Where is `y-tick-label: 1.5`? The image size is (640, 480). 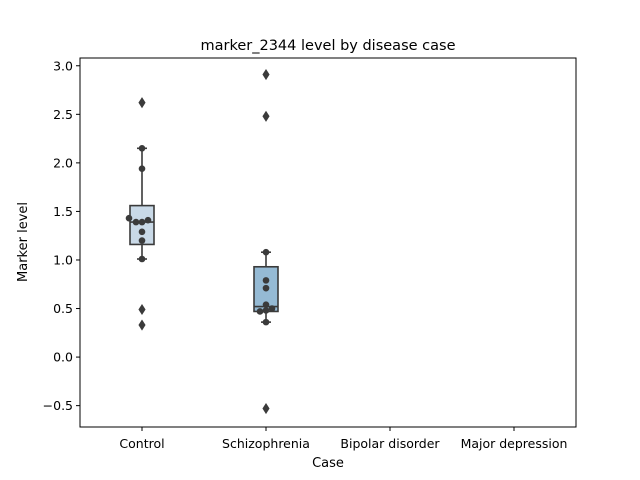 y-tick-label: 1.5 is located at coordinates (63, 211).